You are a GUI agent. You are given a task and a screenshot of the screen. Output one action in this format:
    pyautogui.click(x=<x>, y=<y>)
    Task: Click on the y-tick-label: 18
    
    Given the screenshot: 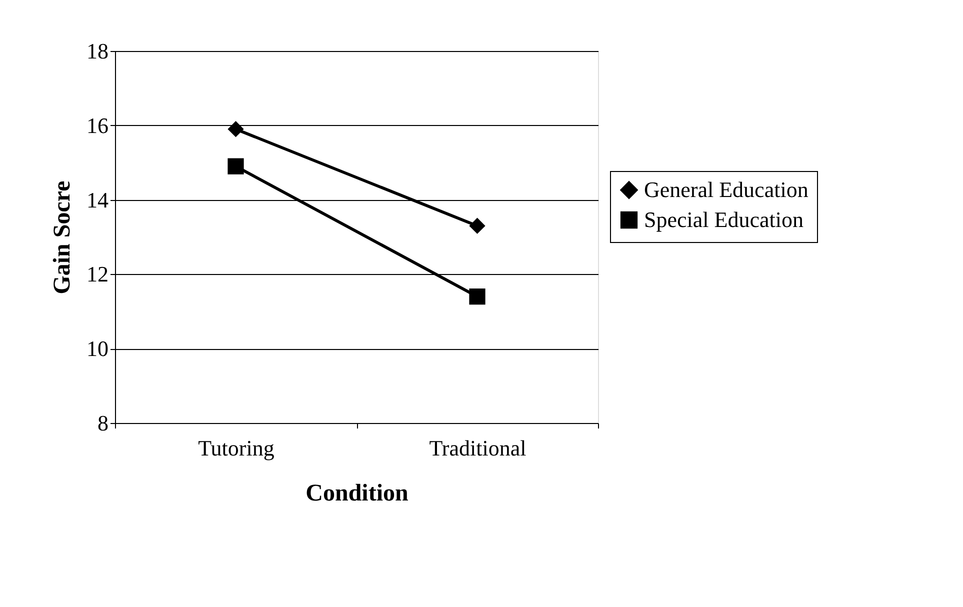 What is the action you would take?
    pyautogui.click(x=97, y=51)
    